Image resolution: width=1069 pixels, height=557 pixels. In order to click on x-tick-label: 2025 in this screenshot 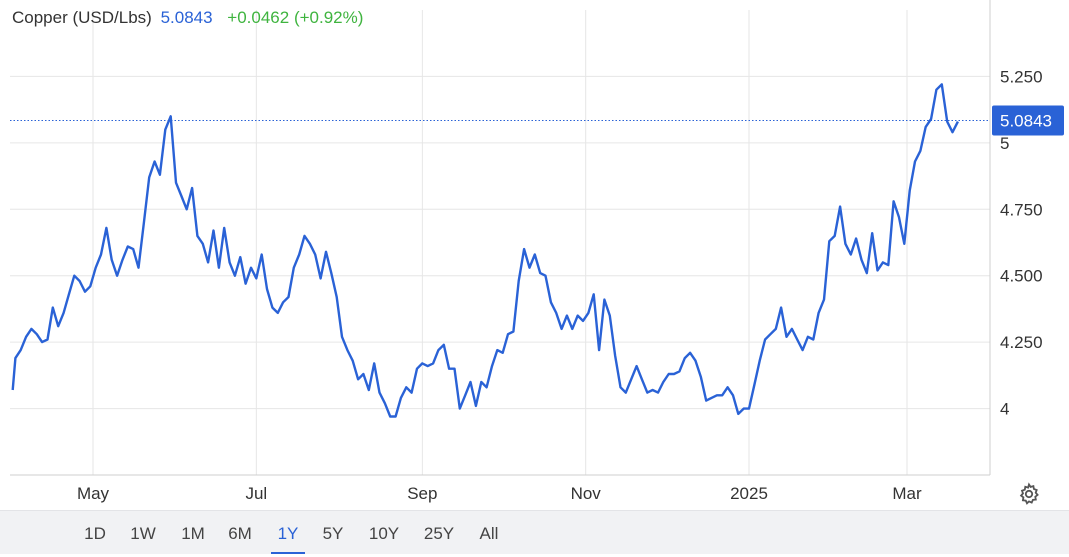, I will do `click(749, 493)`.